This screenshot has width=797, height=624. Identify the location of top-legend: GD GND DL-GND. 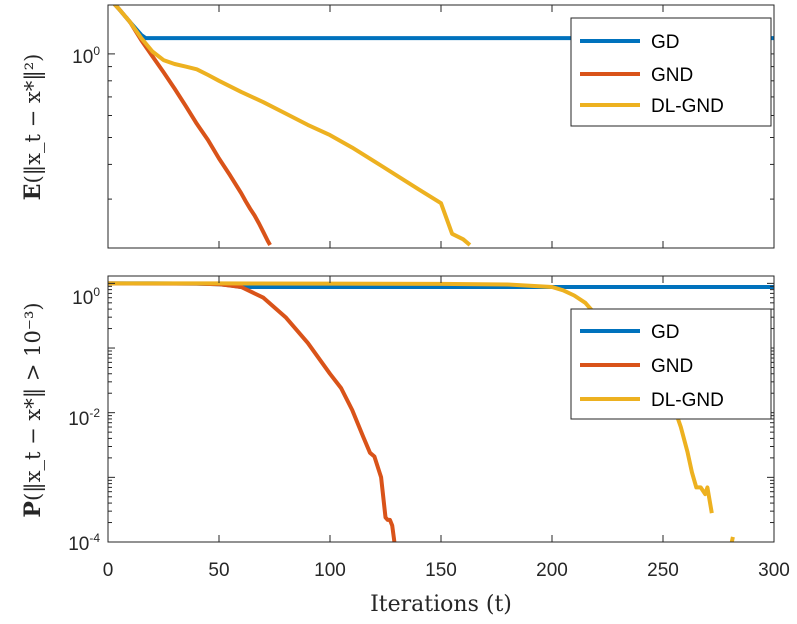
(671, 72).